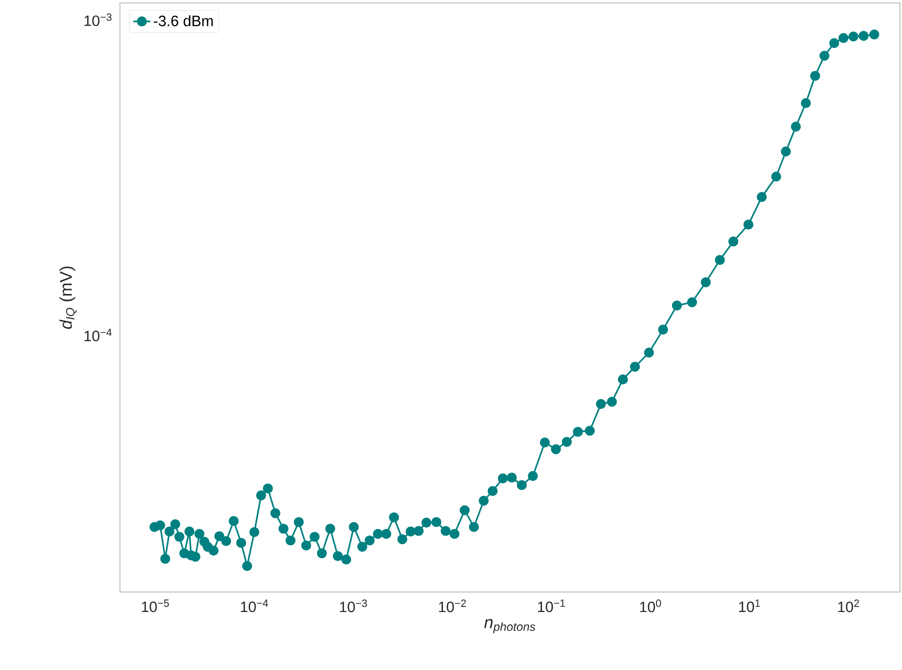 Image resolution: width=902 pixels, height=670 pixels. What do you see at coordinates (68, 297) in the screenshot?
I see `text: d$_{IQ}$ (mV)` at bounding box center [68, 297].